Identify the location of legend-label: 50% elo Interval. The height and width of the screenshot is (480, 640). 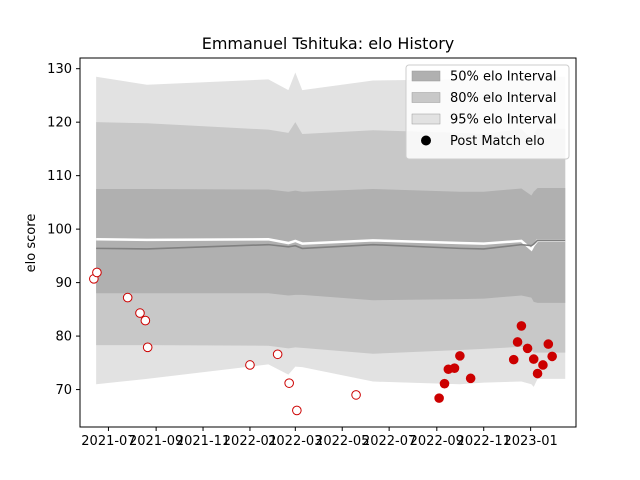
(503, 77).